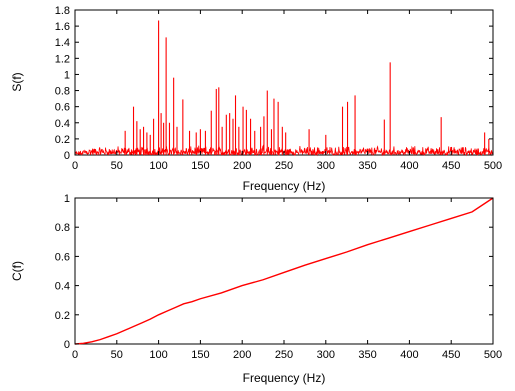 The image size is (515, 391). Describe the element at coordinates (158, 355) in the screenshot. I see `cumulative-x-tick-label: 100` at that location.